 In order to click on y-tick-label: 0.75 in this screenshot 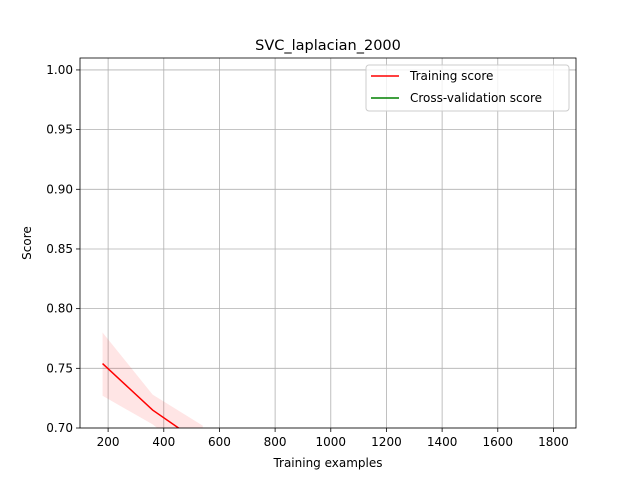, I will do `click(59, 368)`.